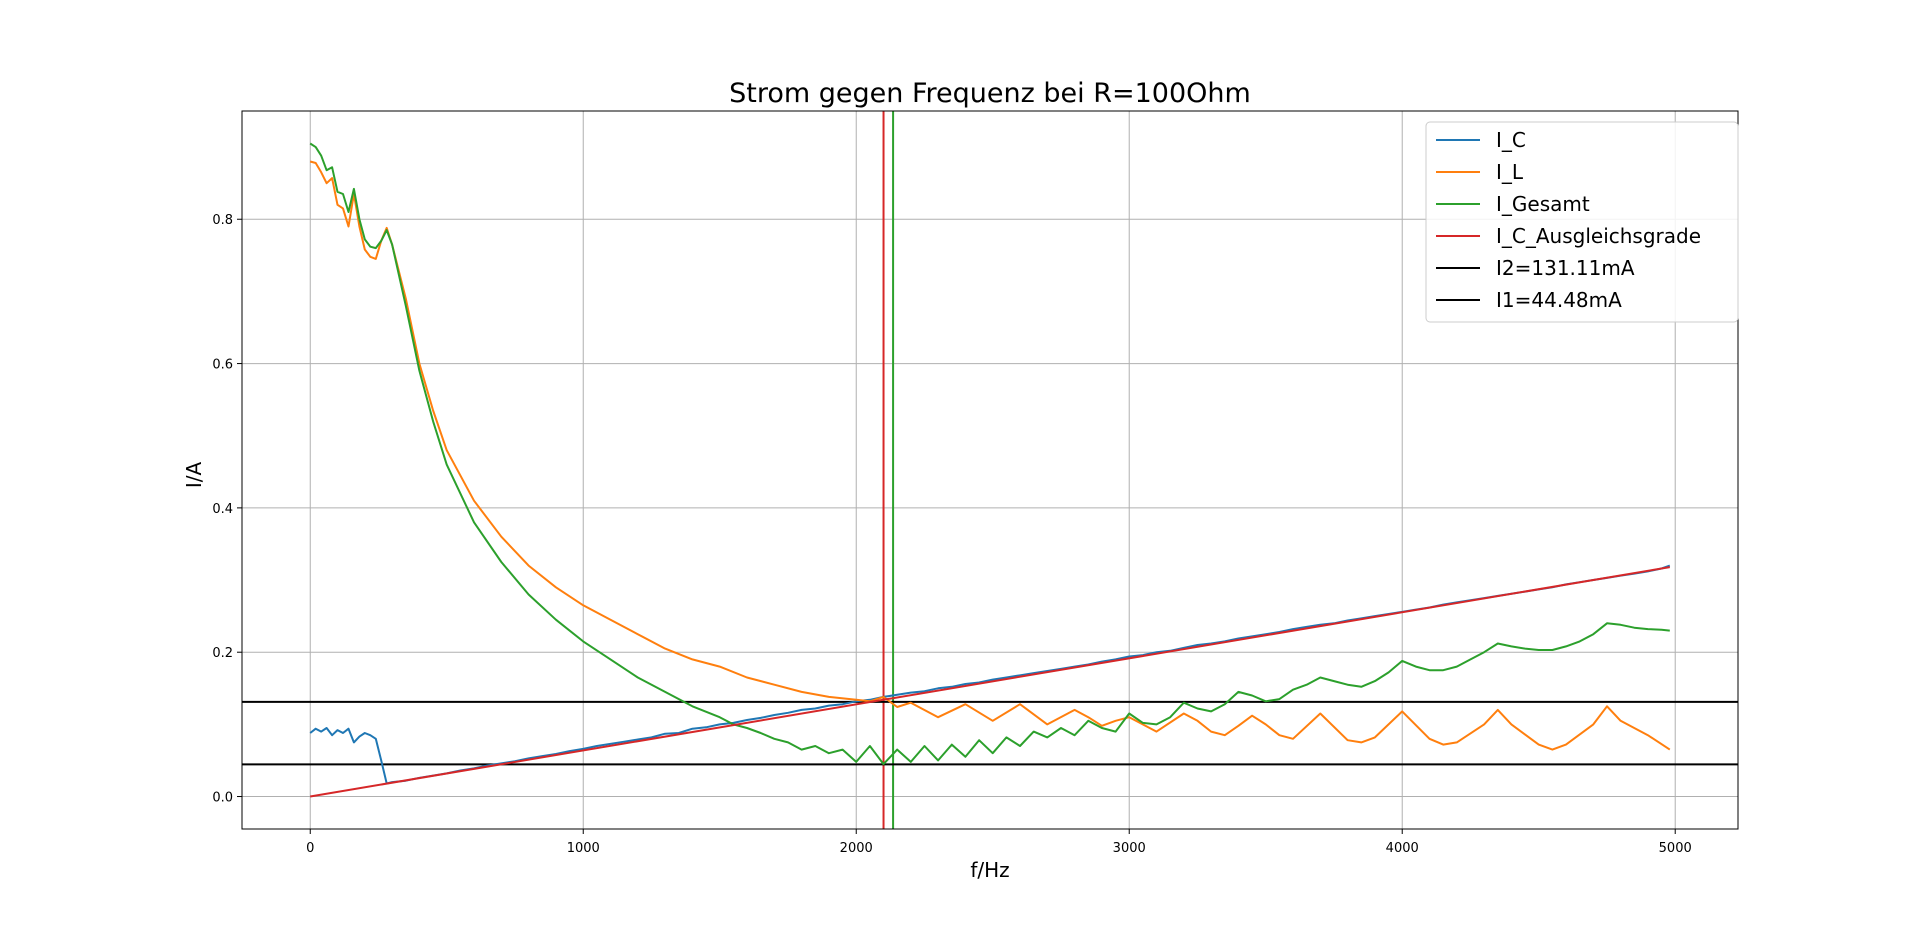 The height and width of the screenshot is (931, 1920). What do you see at coordinates (222, 653) in the screenshot?
I see `y-tick-label: 0.2` at bounding box center [222, 653].